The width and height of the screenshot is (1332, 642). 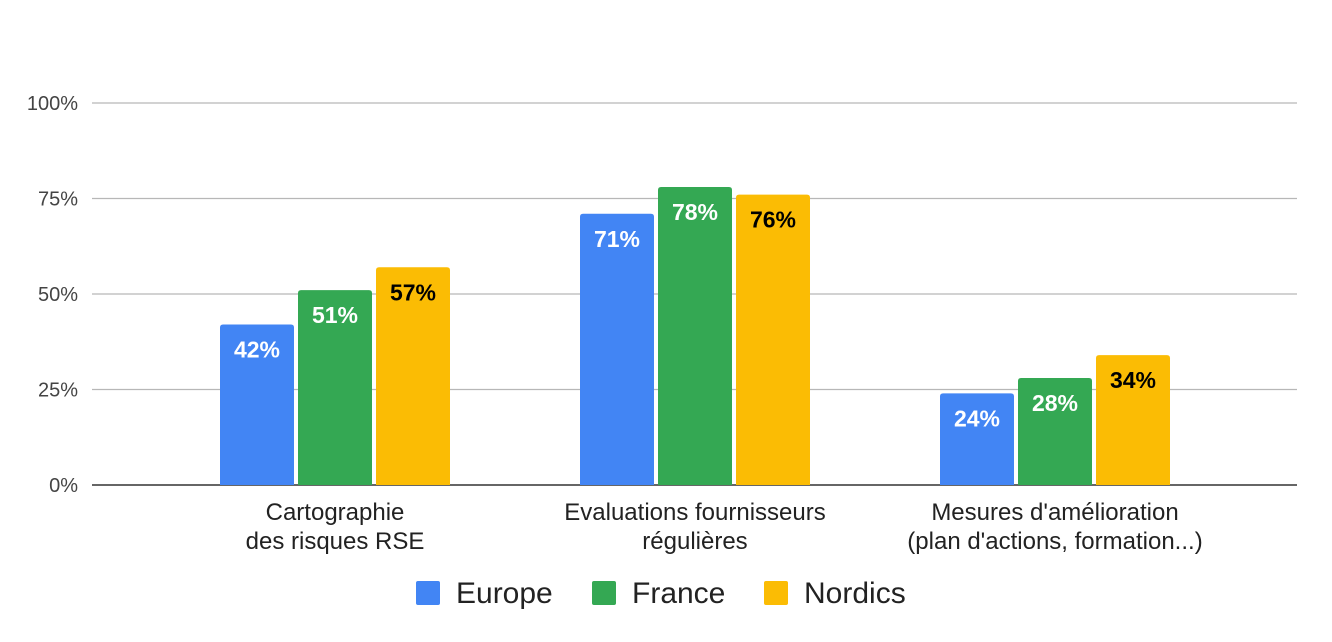 What do you see at coordinates (257, 350) in the screenshot?
I see `data-label: 42%` at bounding box center [257, 350].